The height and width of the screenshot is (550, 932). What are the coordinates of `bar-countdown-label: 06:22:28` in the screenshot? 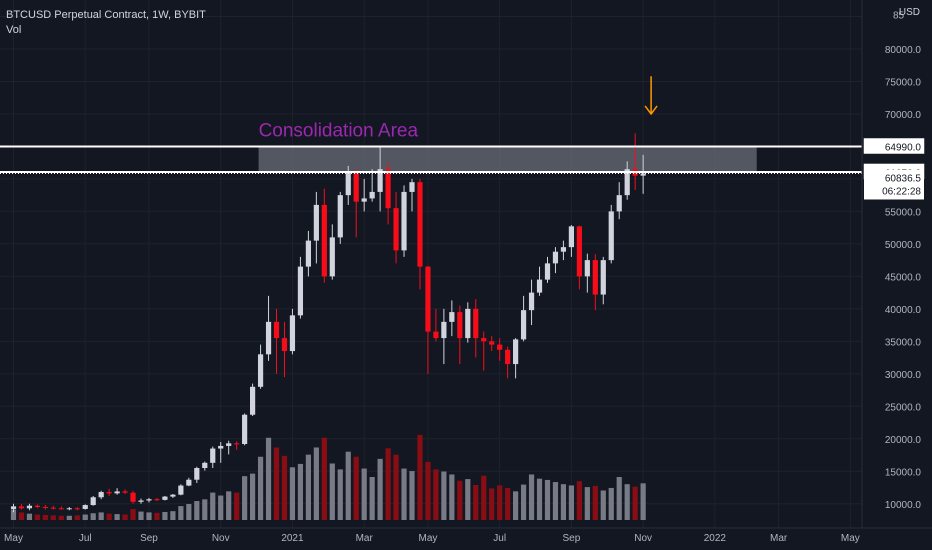 It's located at (901, 191).